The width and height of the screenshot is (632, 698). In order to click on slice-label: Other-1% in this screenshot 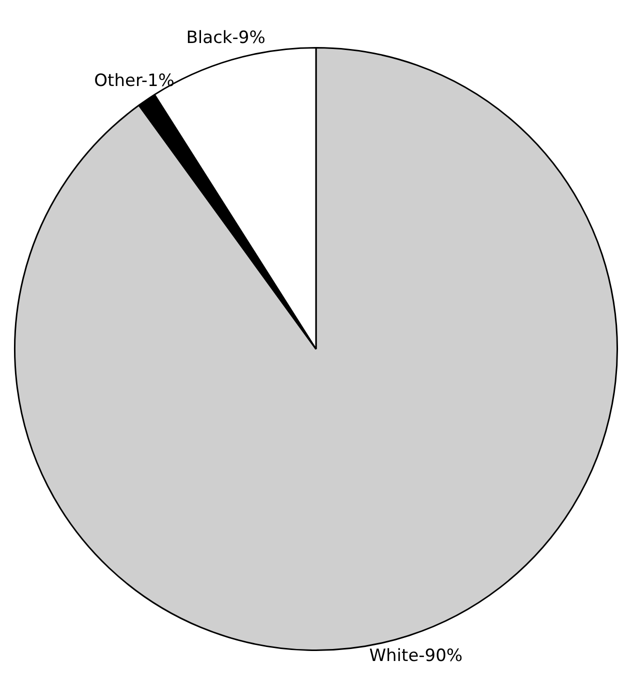, I will do `click(134, 81)`.